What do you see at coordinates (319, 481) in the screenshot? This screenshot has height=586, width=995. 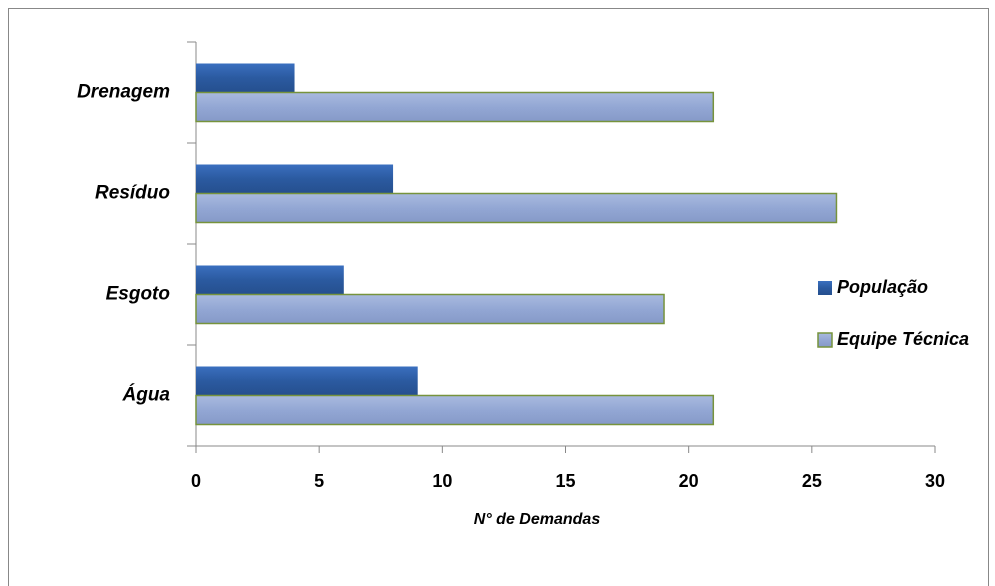 I see `x-tick-label: 5` at bounding box center [319, 481].